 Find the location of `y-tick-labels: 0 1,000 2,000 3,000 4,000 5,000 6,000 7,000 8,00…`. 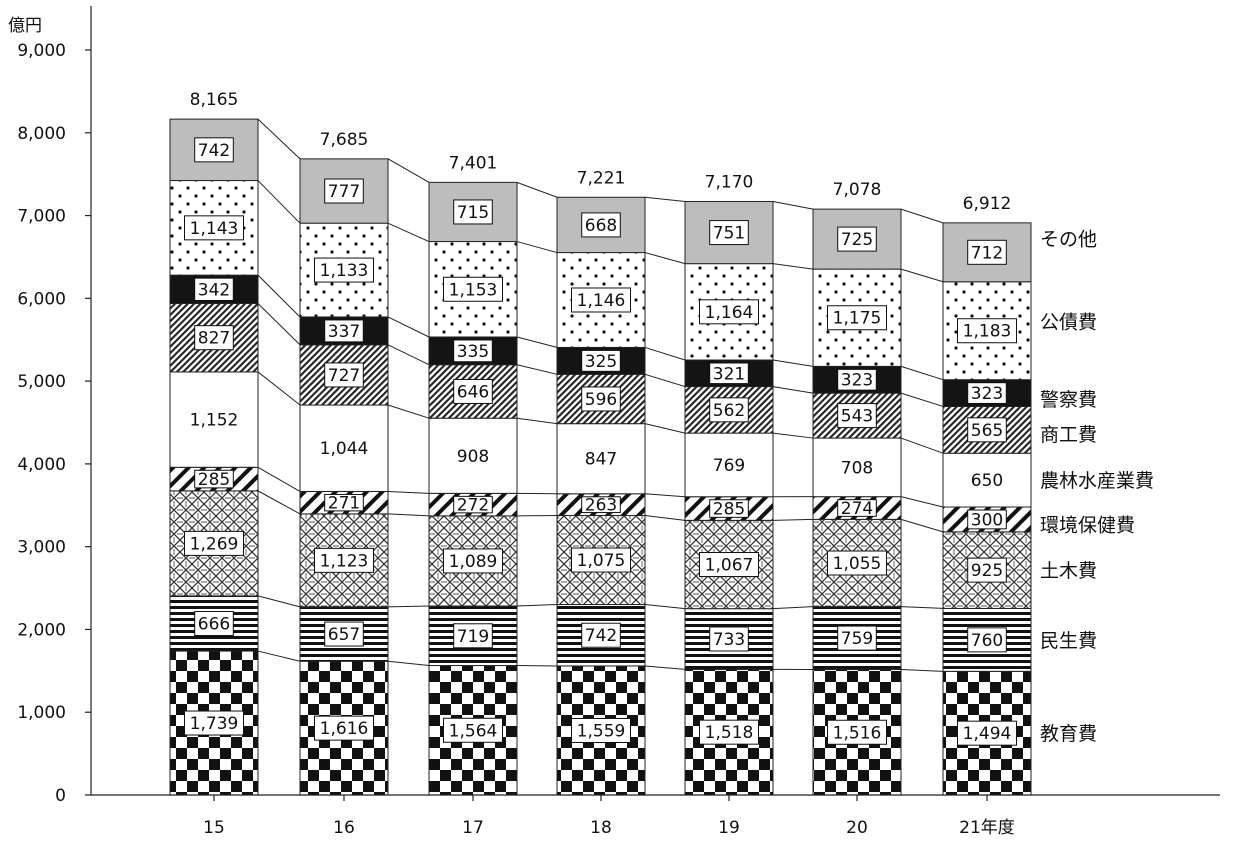

y-tick-labels: 0 1,000 2,000 3,000 4,000 5,000 6,000 7,000 8,00… is located at coordinates (54, 423).